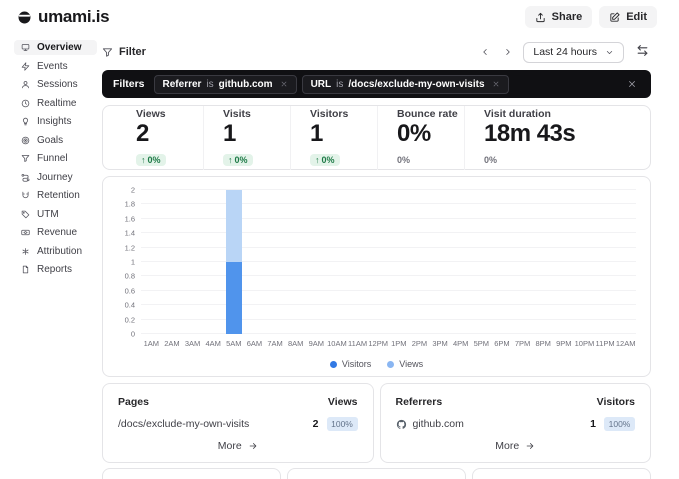  Describe the element at coordinates (129, 291) in the screenshot. I see `y-tick-label: 0.6` at that location.